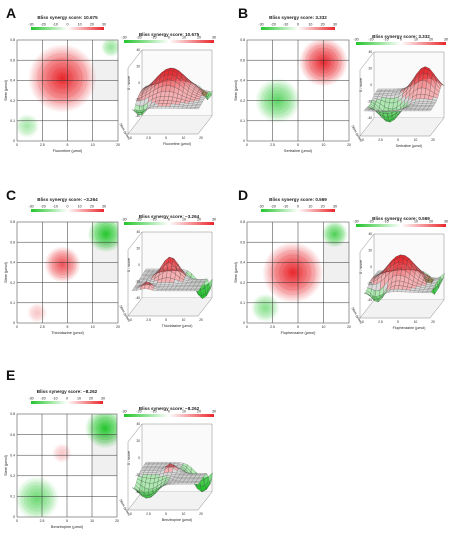 This screenshot has height=550, width=455. What do you see at coordinates (125, 313) in the screenshot?
I see `y-axis-label: Stem (µmol)` at bounding box center [125, 313].